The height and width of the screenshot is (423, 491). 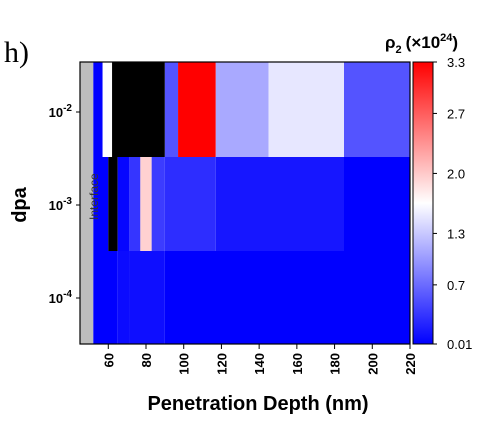 I want to click on colorbar-tick-label: 0.01, so click(x=459, y=344).